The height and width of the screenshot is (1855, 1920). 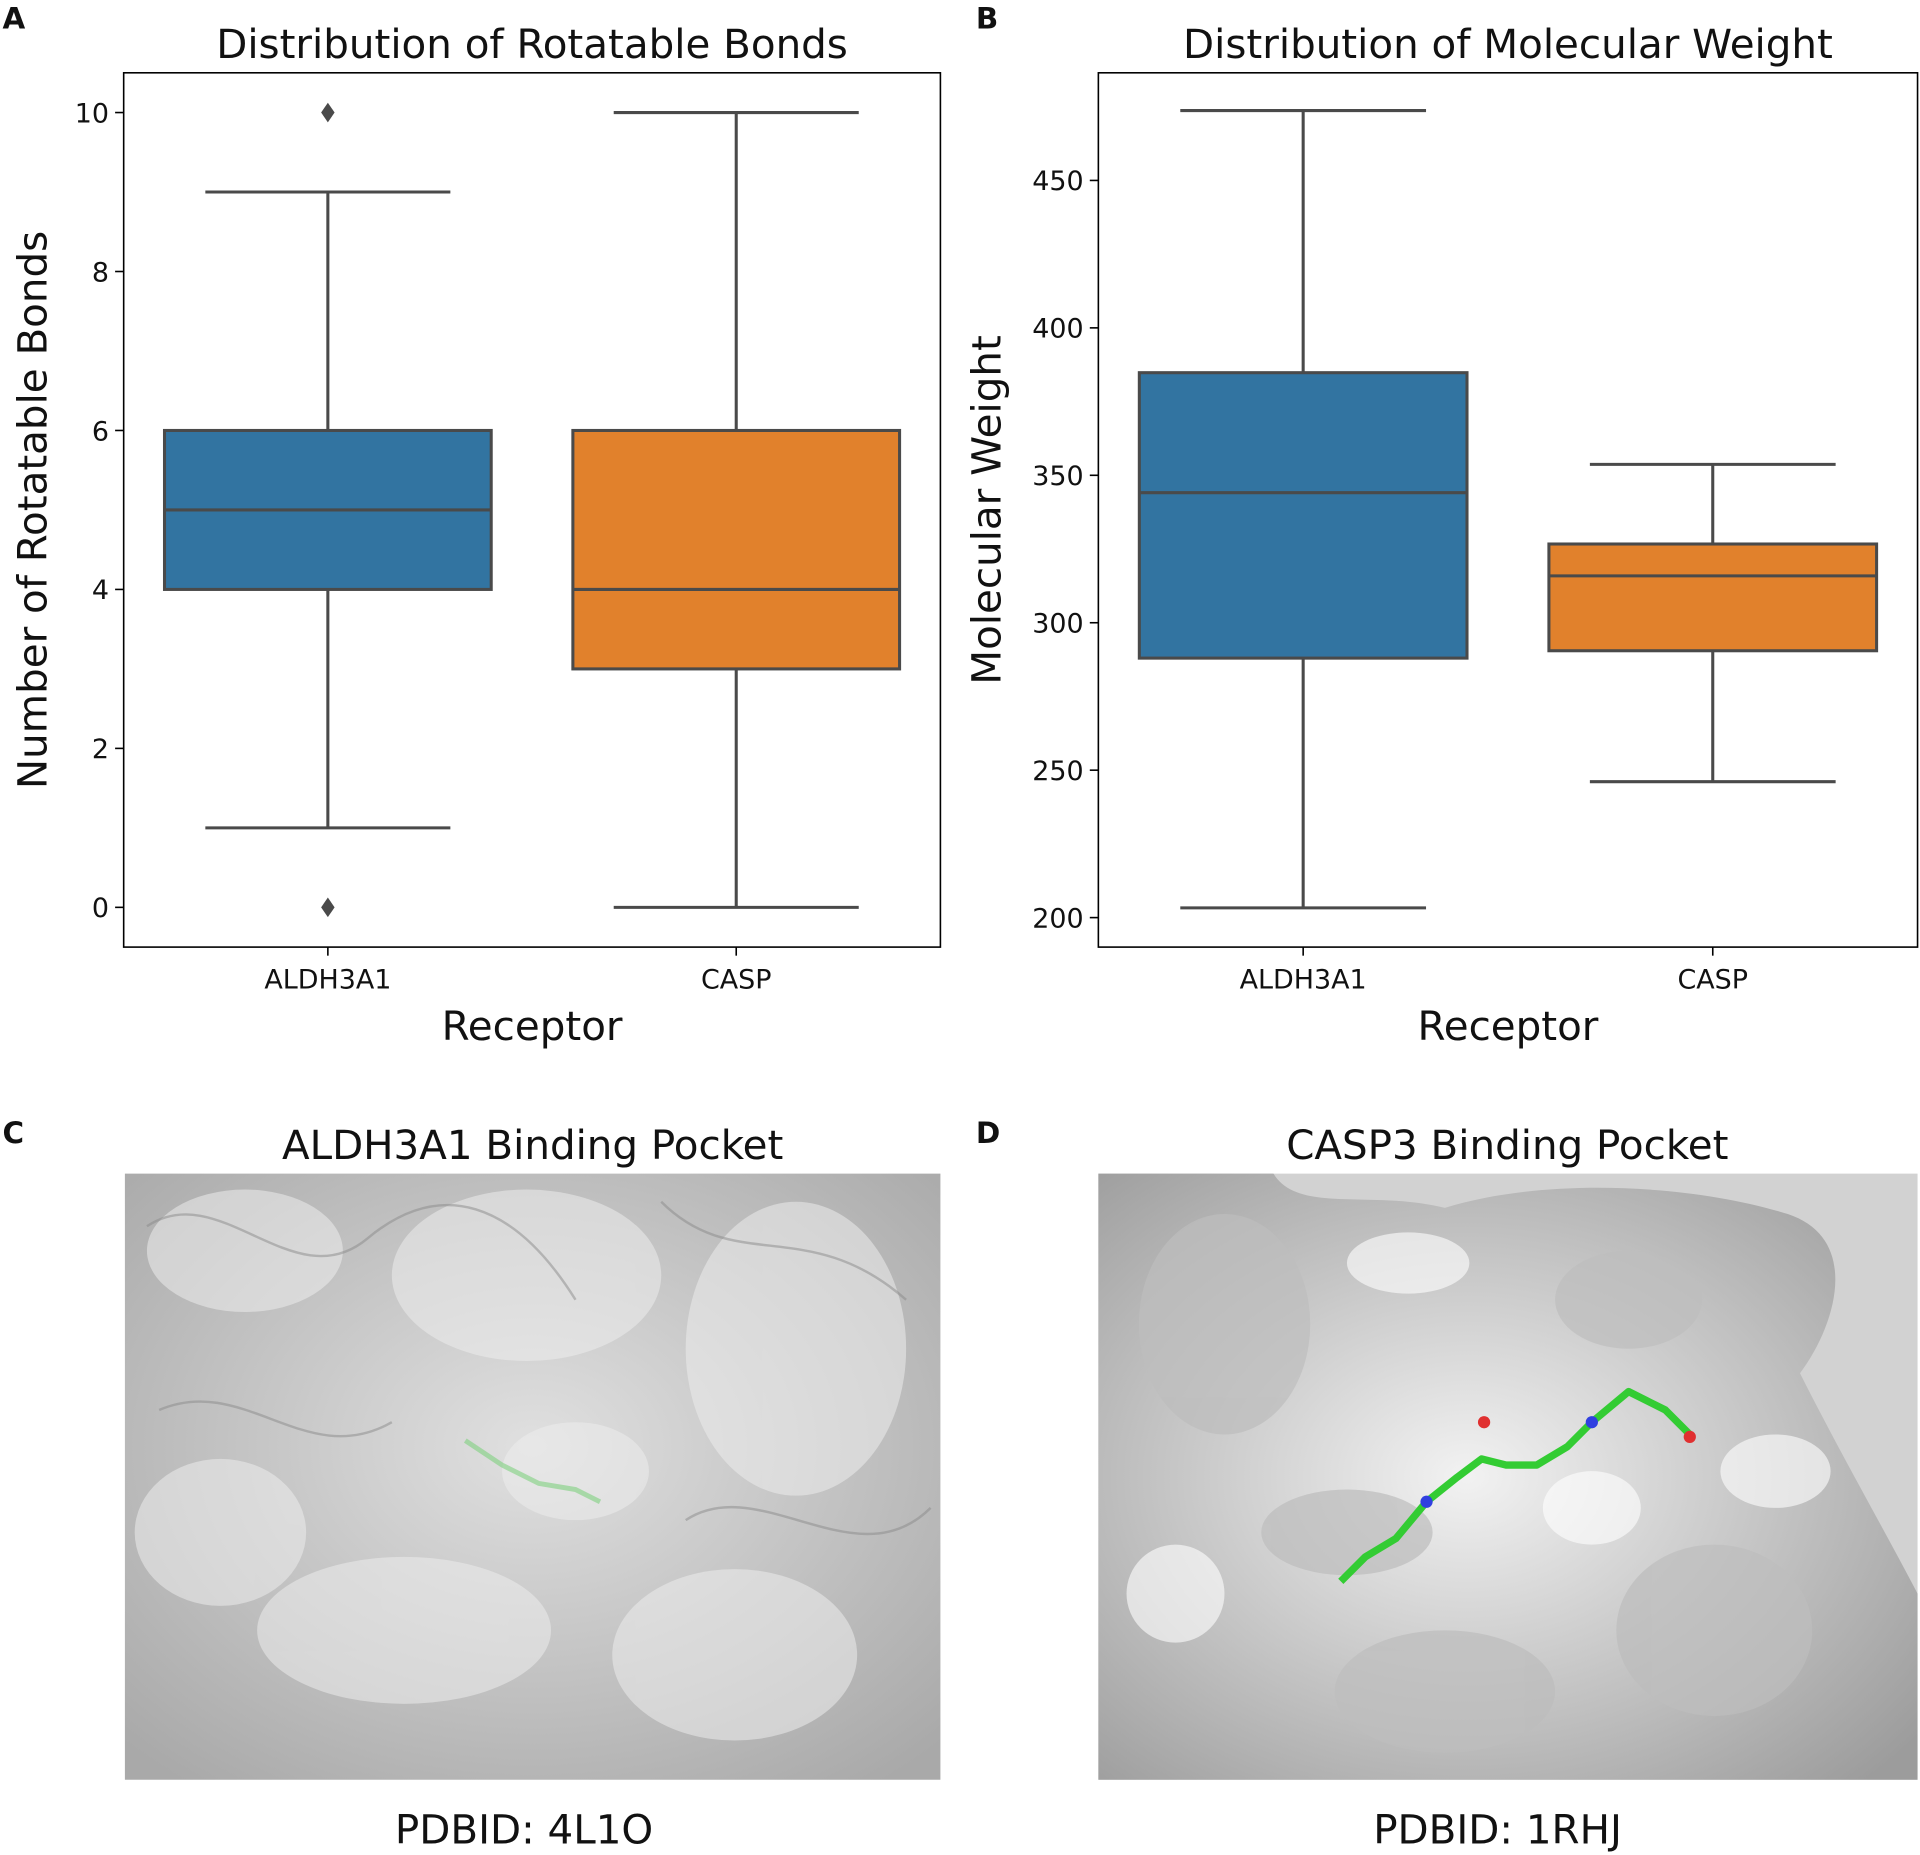 What do you see at coordinates (986, 510) in the screenshot?
I see `y-axis-label: Molecular Weight` at bounding box center [986, 510].